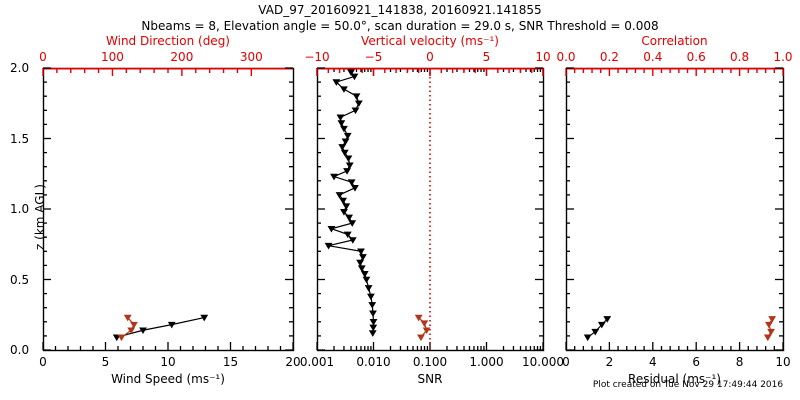 This screenshot has height=400, width=800. What do you see at coordinates (674, 41) in the screenshot?
I see `panel-residual-top-axis-label: Correlation` at bounding box center [674, 41].